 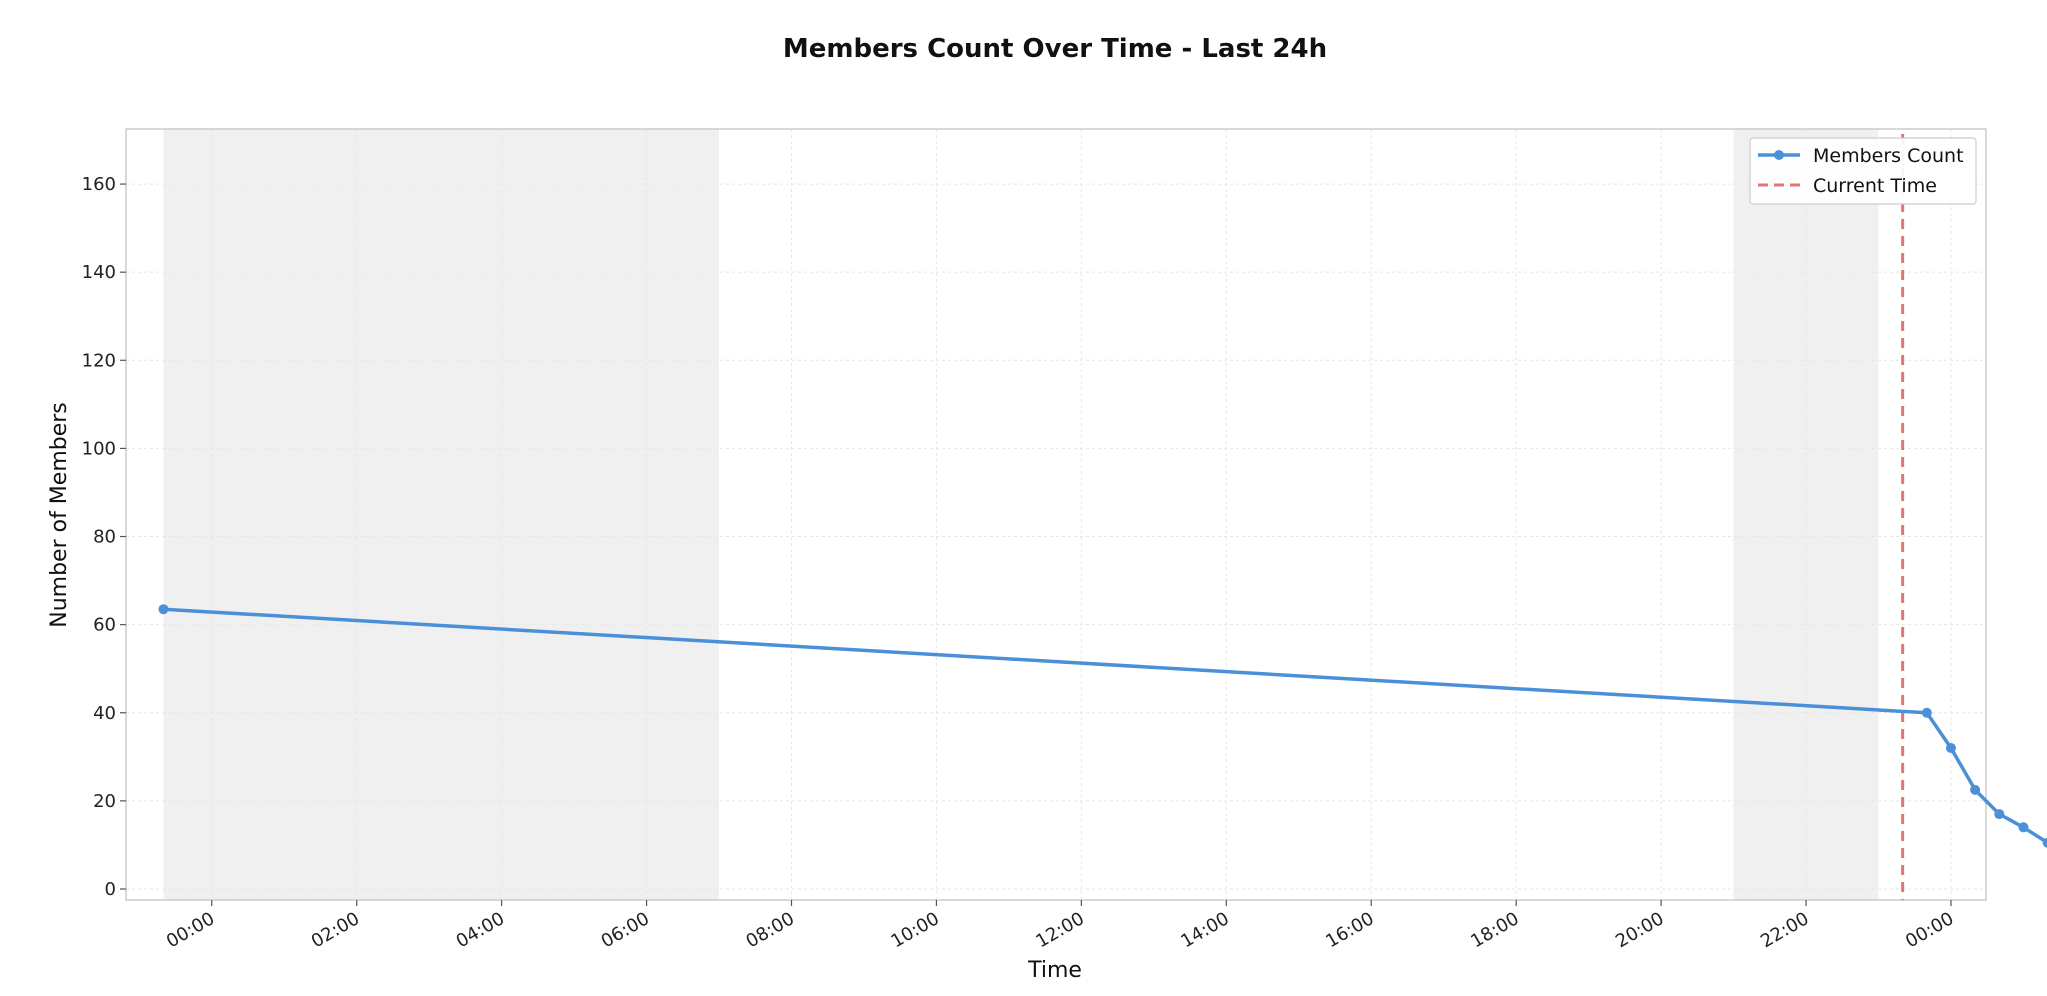 I want to click on y-axis-label: Number of Members, so click(x=59, y=515).